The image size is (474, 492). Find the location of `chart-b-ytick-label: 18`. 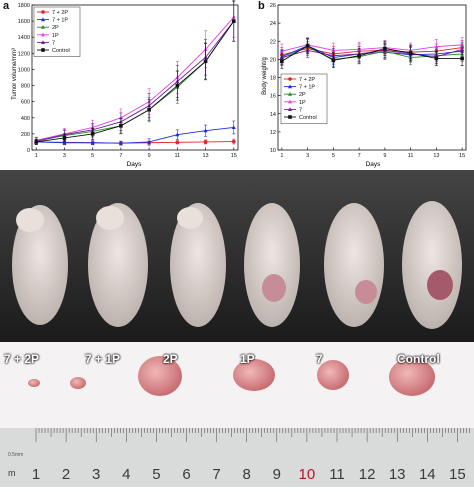

chart-b-ytick-label: 18 is located at coordinates (273, 79).